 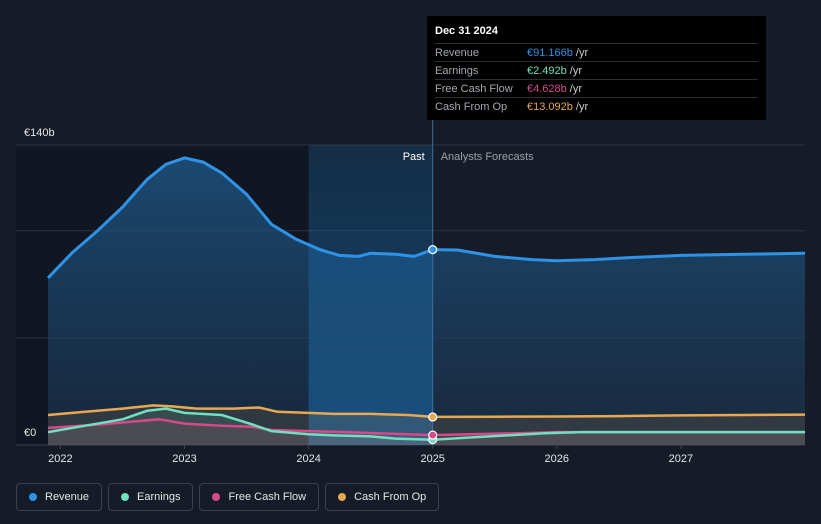 I want to click on x-tick-label: 2022, so click(x=60, y=459).